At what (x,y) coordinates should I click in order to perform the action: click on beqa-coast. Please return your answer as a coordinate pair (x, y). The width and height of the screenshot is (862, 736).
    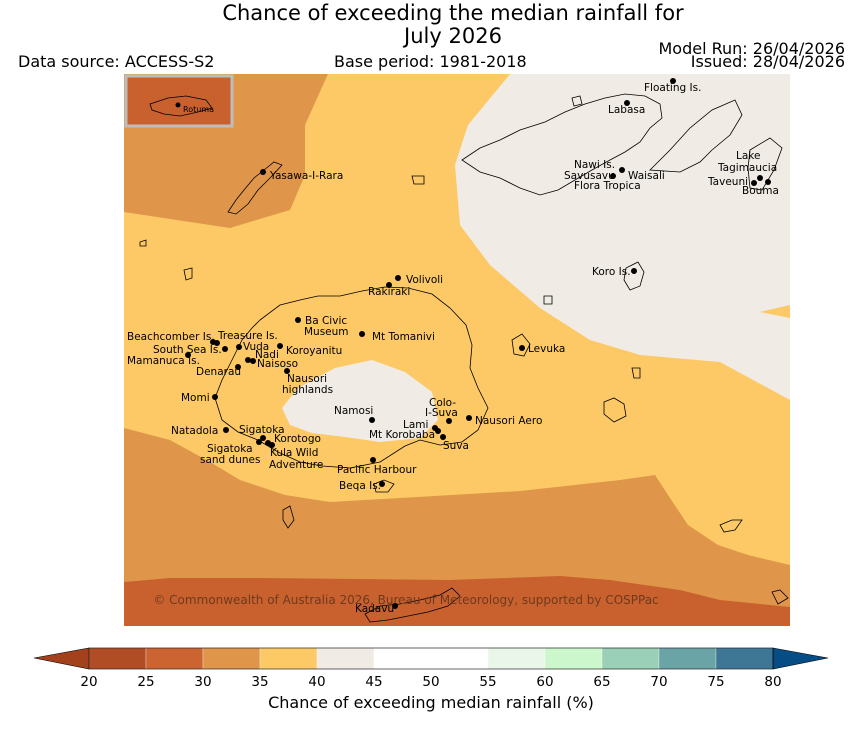
    Looking at the image, I should click on (384, 486).